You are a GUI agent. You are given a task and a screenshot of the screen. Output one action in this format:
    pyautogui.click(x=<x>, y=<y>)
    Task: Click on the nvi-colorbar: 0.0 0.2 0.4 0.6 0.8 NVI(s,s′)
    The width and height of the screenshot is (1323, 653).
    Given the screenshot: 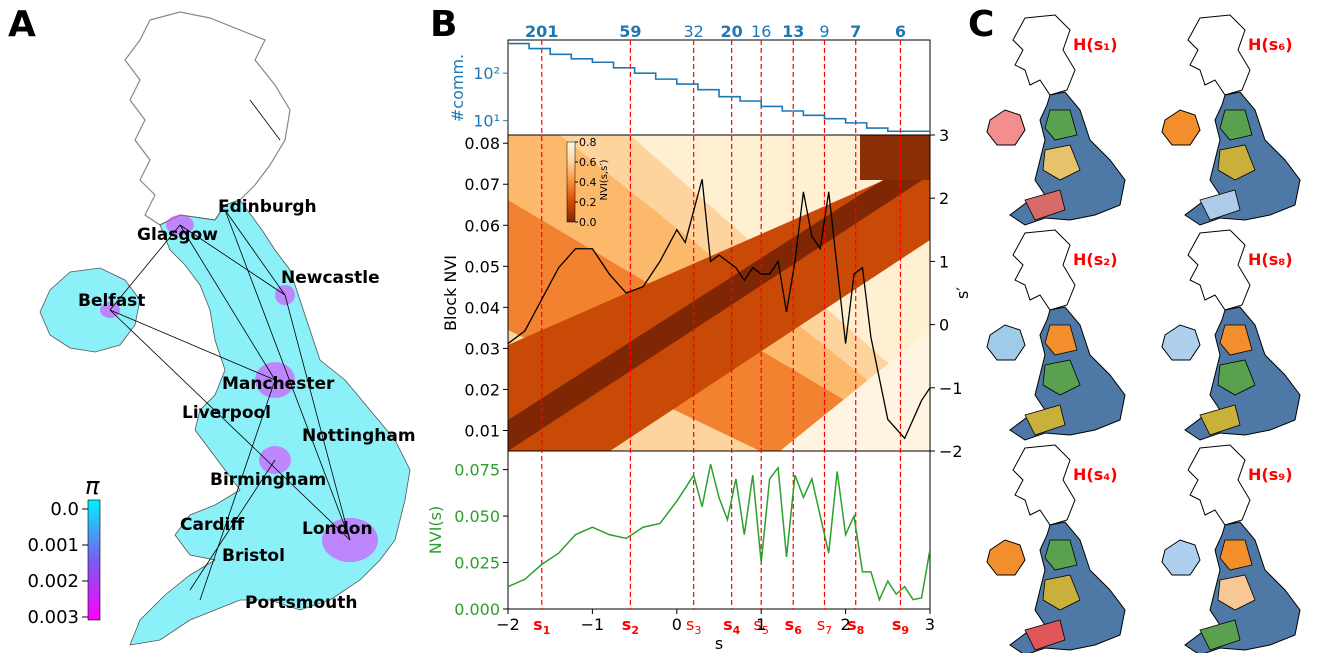 What is the action you would take?
    pyautogui.click(x=588, y=182)
    